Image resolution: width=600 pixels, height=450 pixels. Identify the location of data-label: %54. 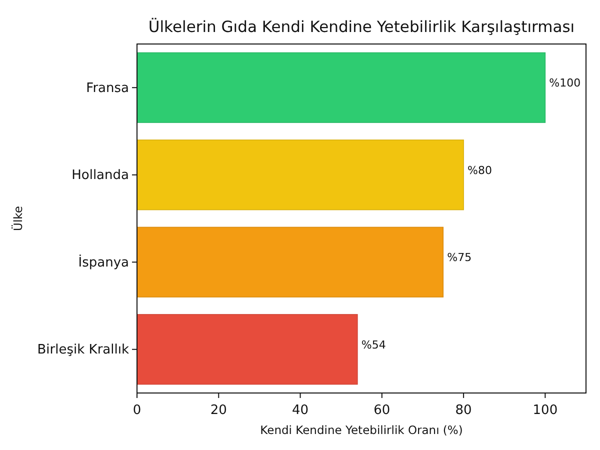
(373, 345).